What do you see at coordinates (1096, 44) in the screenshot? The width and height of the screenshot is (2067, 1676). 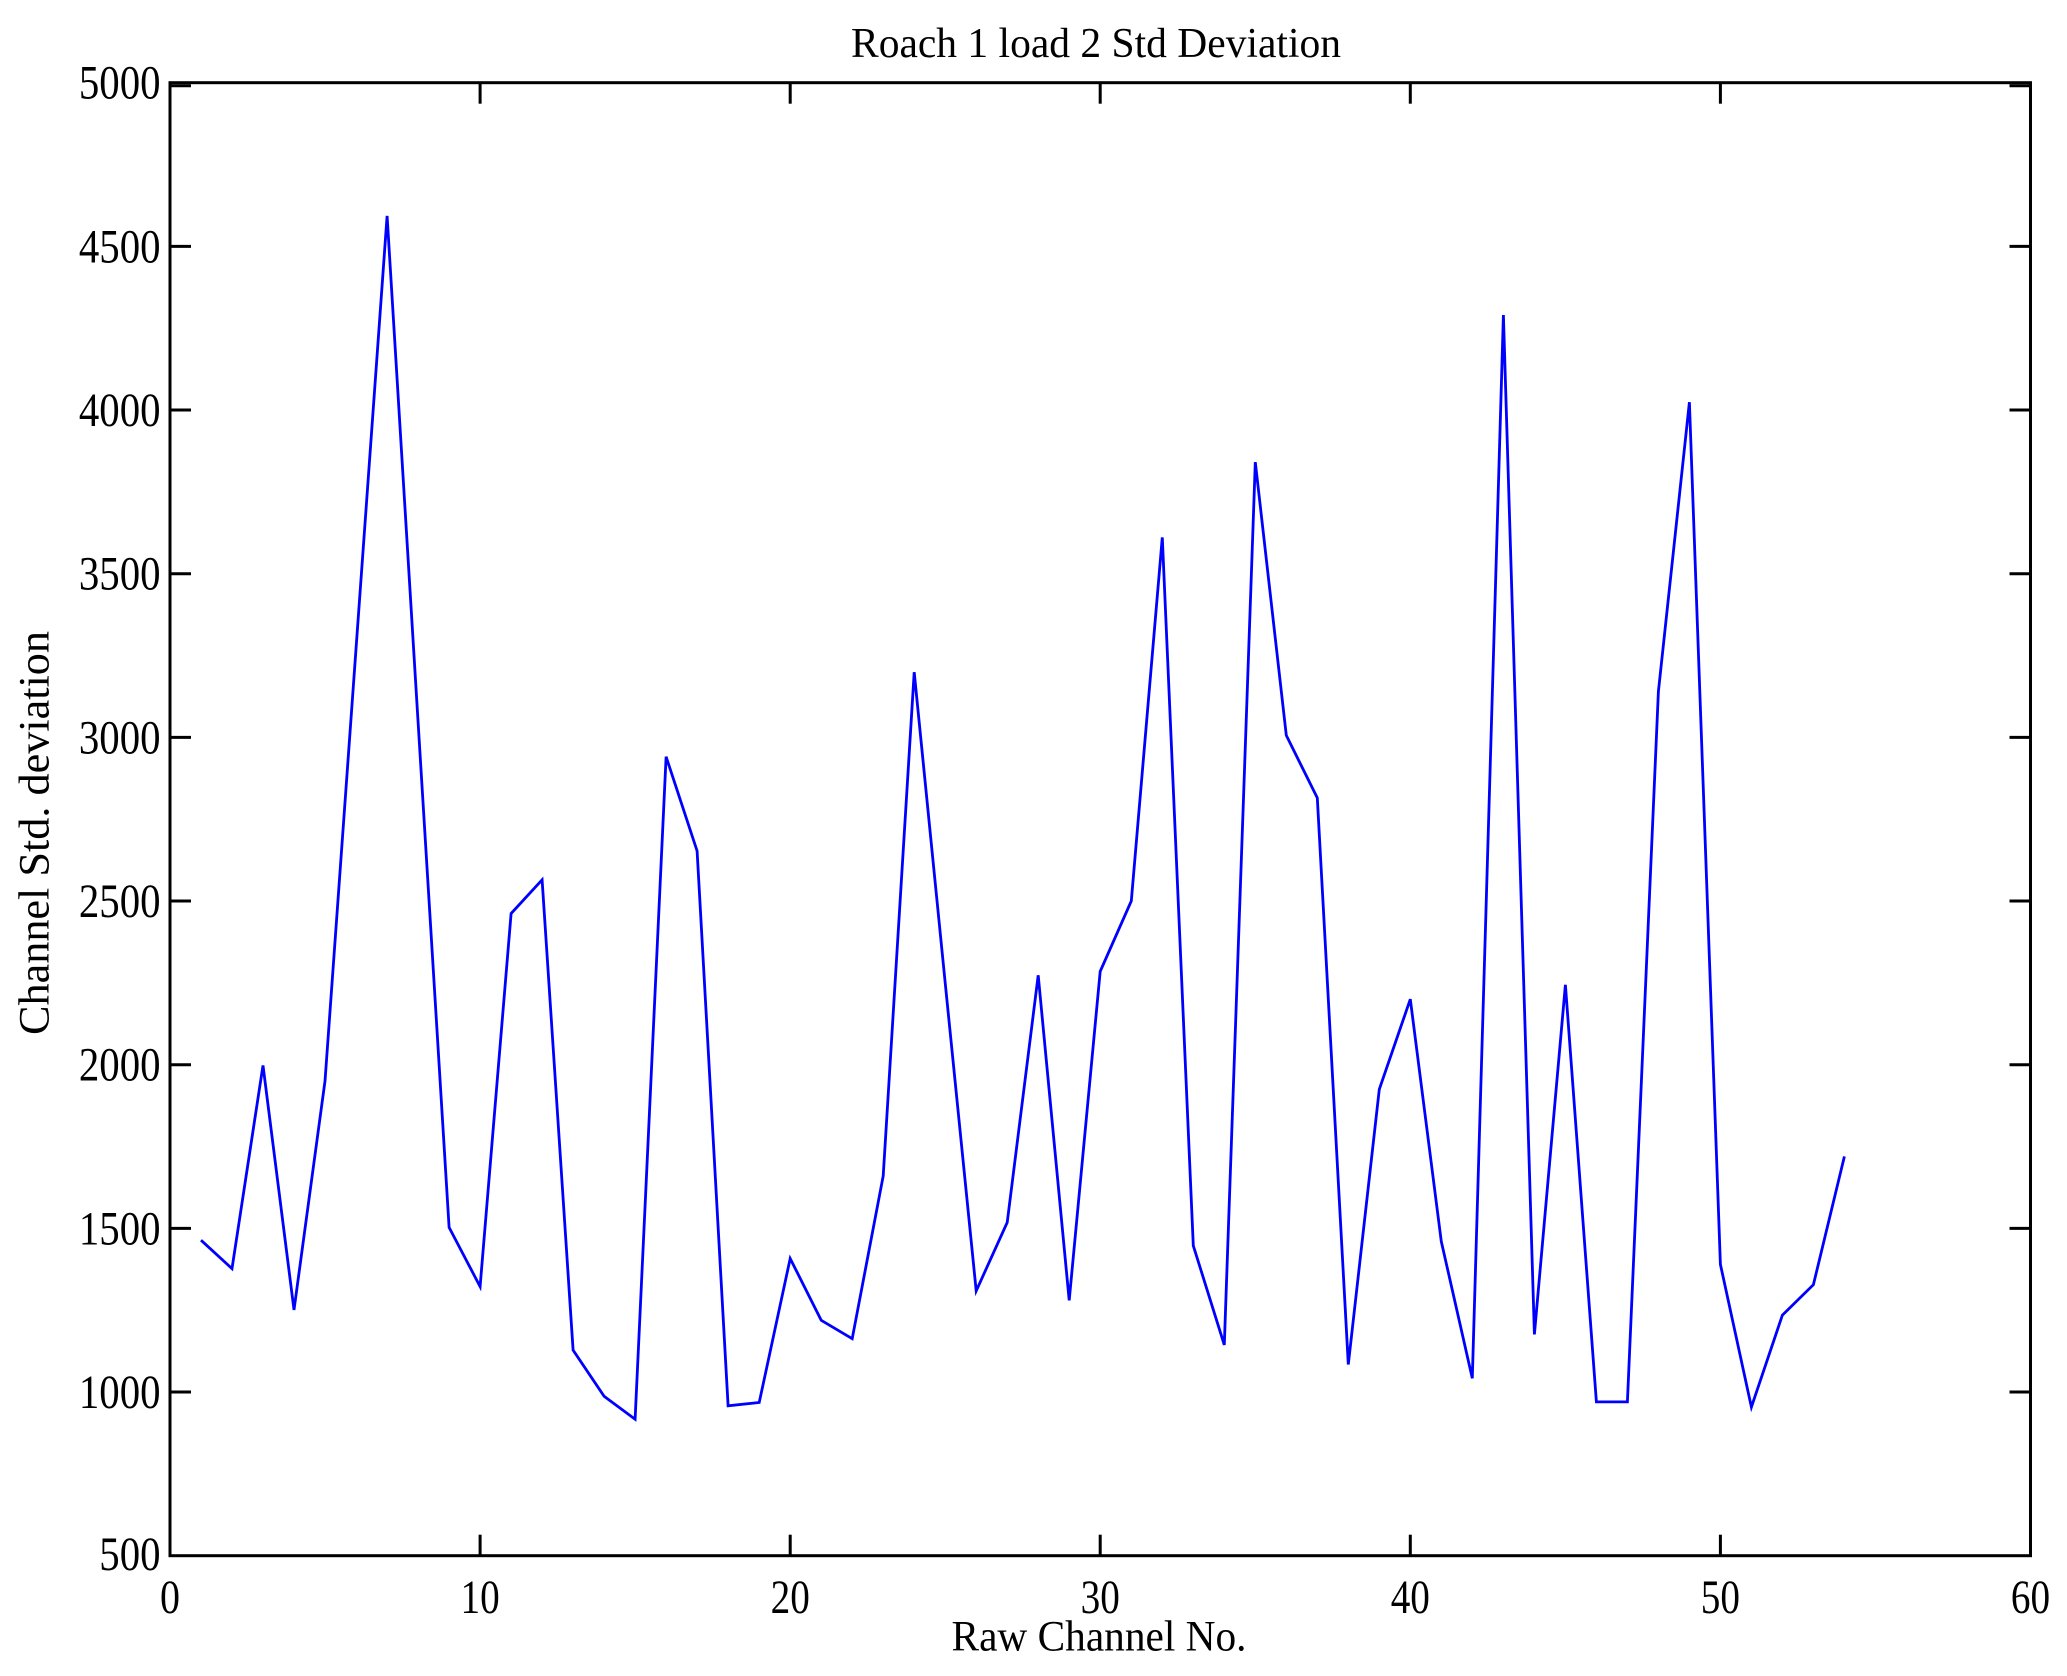 I see `svg-text: Roach 1 load 2 Std Deviation` at bounding box center [1096, 44].